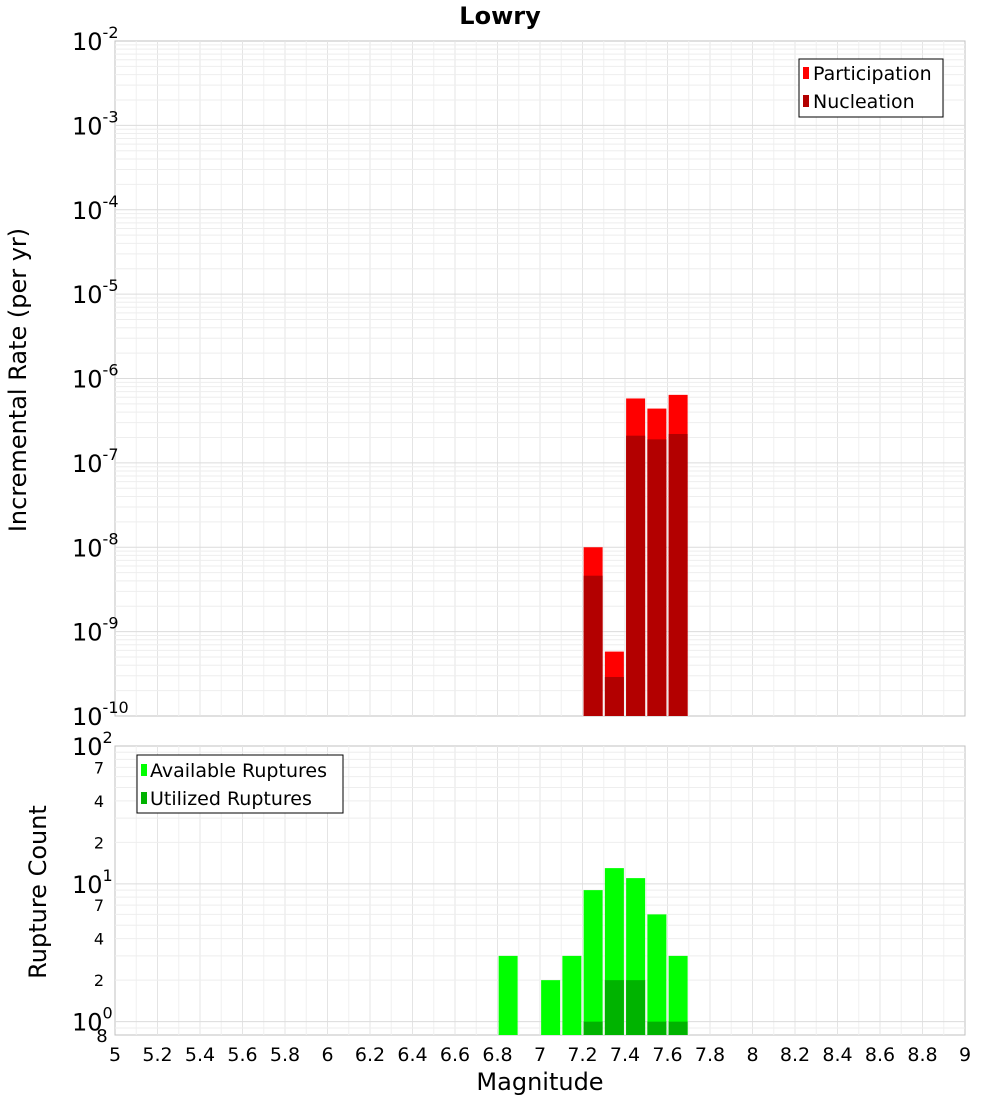  I want to click on rate-y-tick-label: 10⁻¹⁰, so click(100, 714).